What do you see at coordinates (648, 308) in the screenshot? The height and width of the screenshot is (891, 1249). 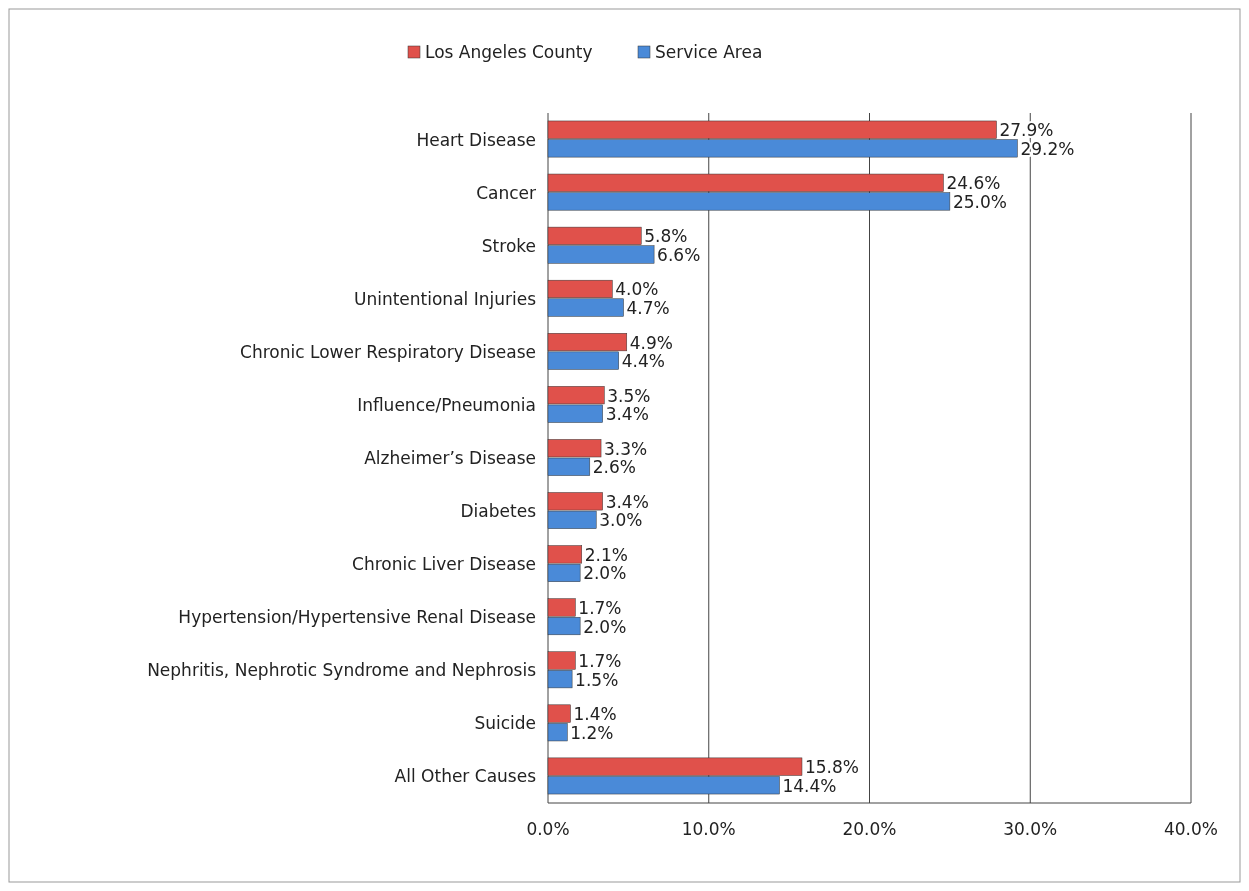 I see `data-label: 4.7%` at bounding box center [648, 308].